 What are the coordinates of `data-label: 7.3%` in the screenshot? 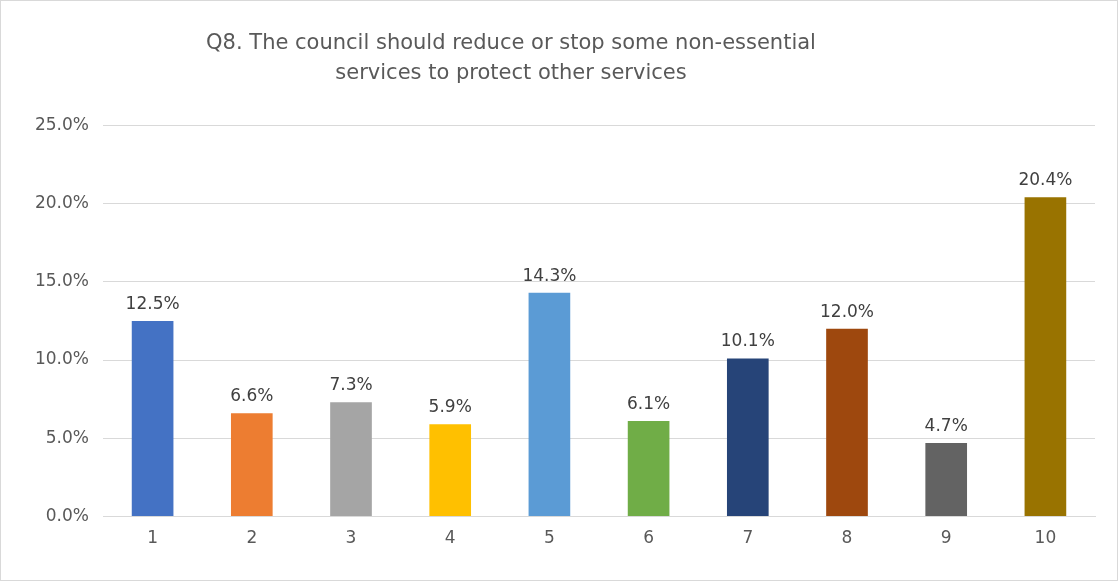 It's located at (351, 384).